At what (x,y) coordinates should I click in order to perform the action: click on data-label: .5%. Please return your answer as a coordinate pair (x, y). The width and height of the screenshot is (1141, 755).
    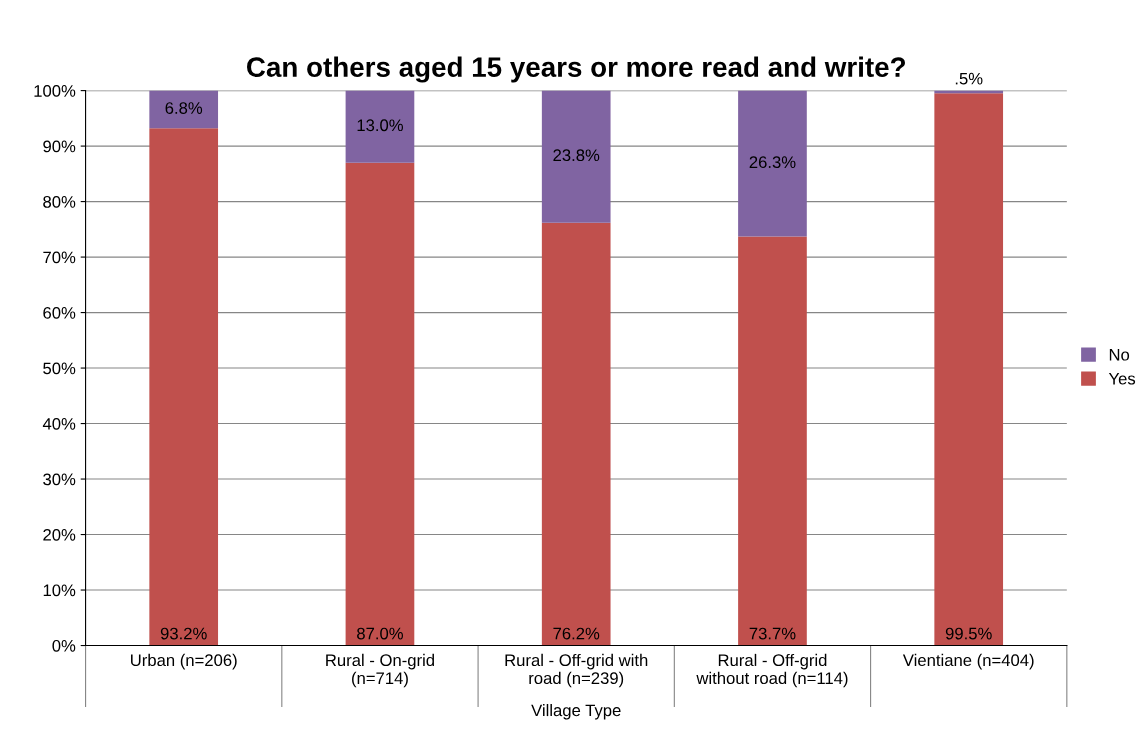
    Looking at the image, I should click on (969, 78).